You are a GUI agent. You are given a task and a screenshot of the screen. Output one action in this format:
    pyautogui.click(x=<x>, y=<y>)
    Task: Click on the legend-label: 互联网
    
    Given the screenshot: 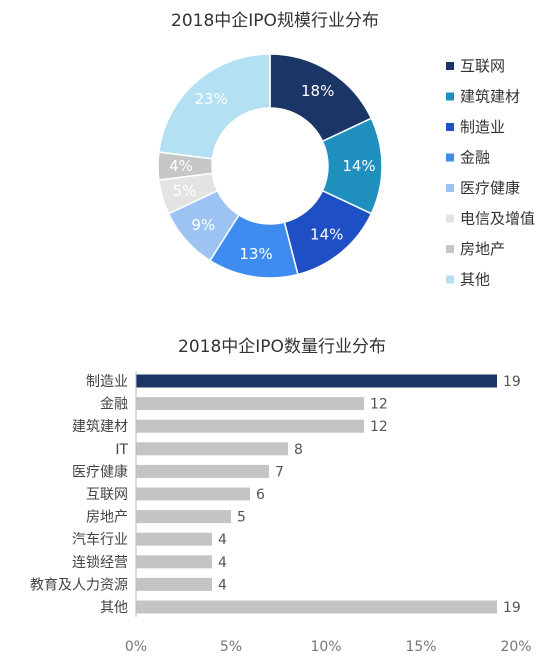 What is the action you would take?
    pyautogui.click(x=482, y=66)
    